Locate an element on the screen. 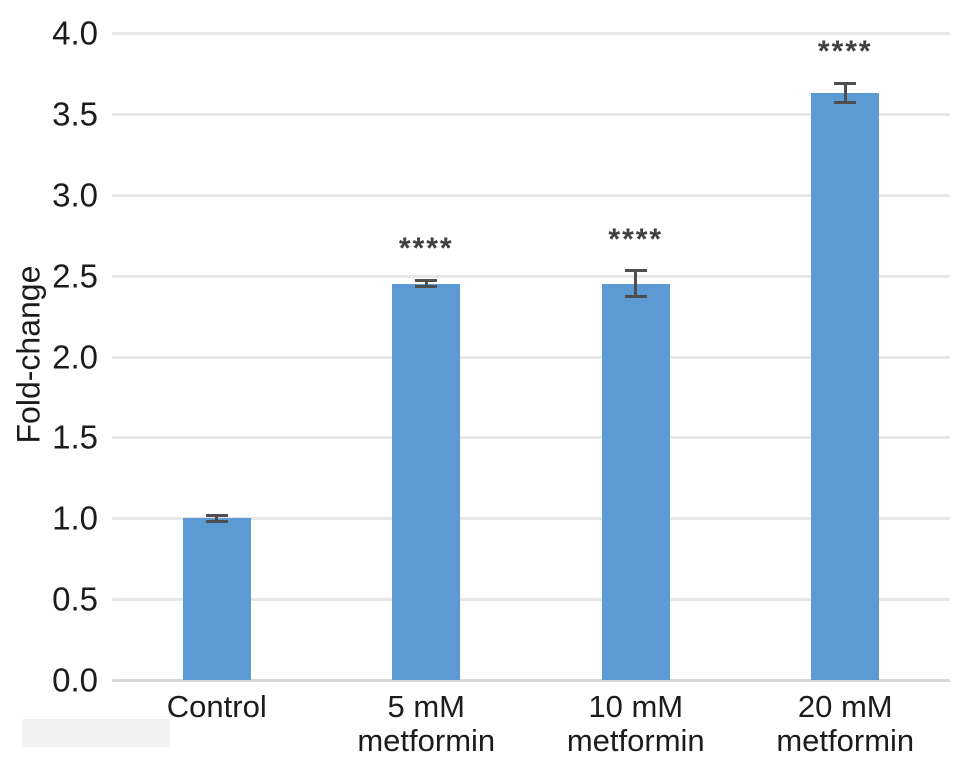 The height and width of the screenshot is (761, 969). y-tick-label: 0.5 is located at coordinates (75, 599).